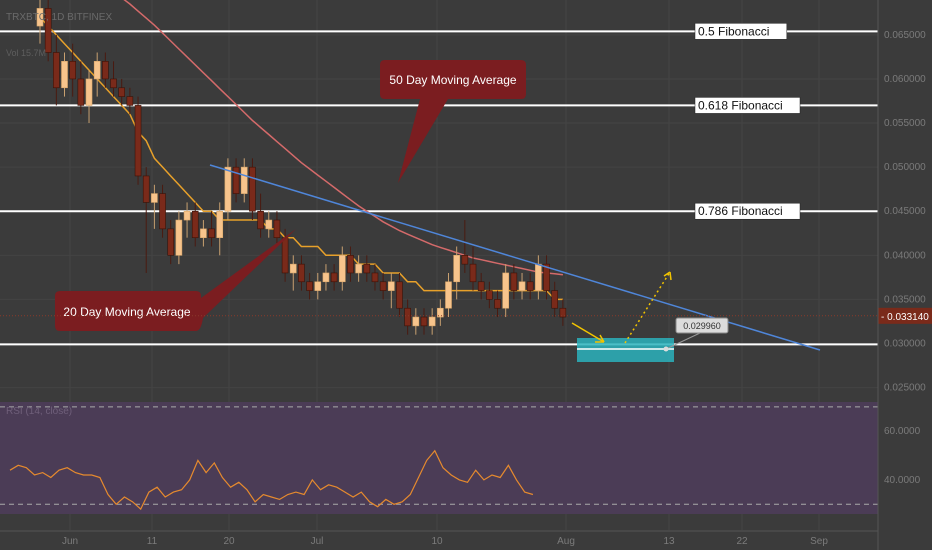 The height and width of the screenshot is (550, 932). What do you see at coordinates (600, 338) in the screenshot?
I see `projection-arrow-head` at bounding box center [600, 338].